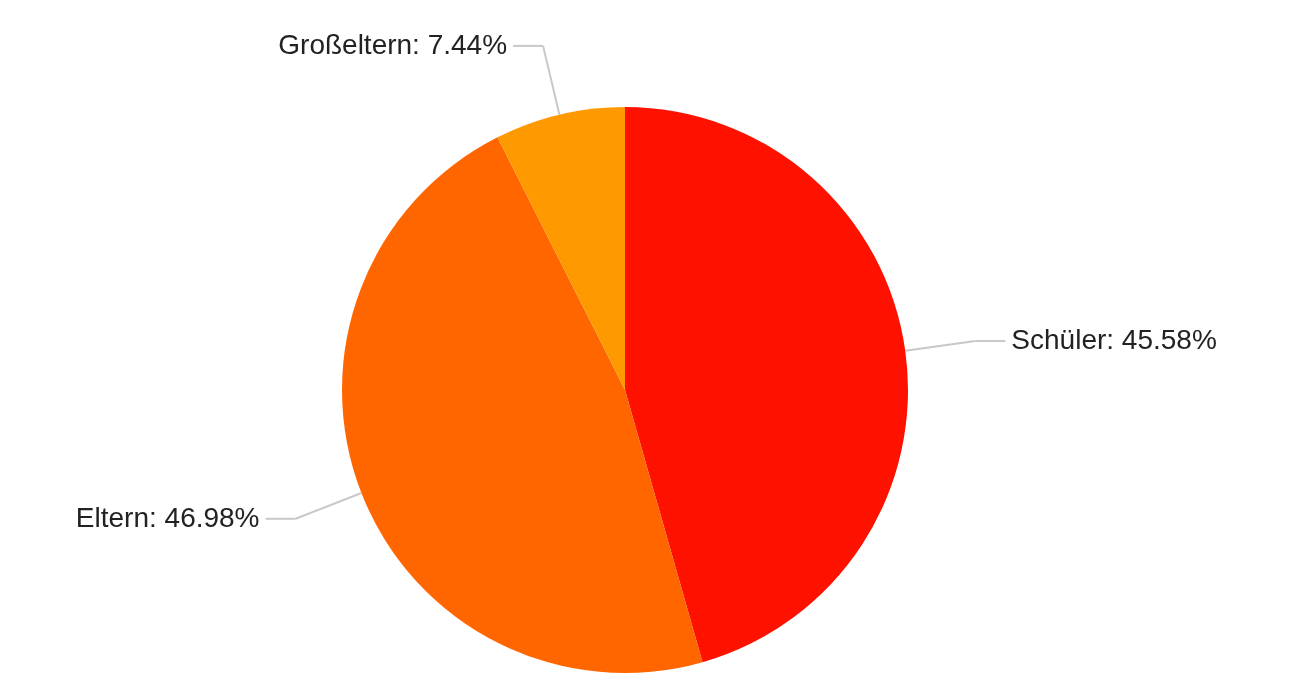  I want to click on slice-label: Schüler: 45.58%, so click(1114, 340).